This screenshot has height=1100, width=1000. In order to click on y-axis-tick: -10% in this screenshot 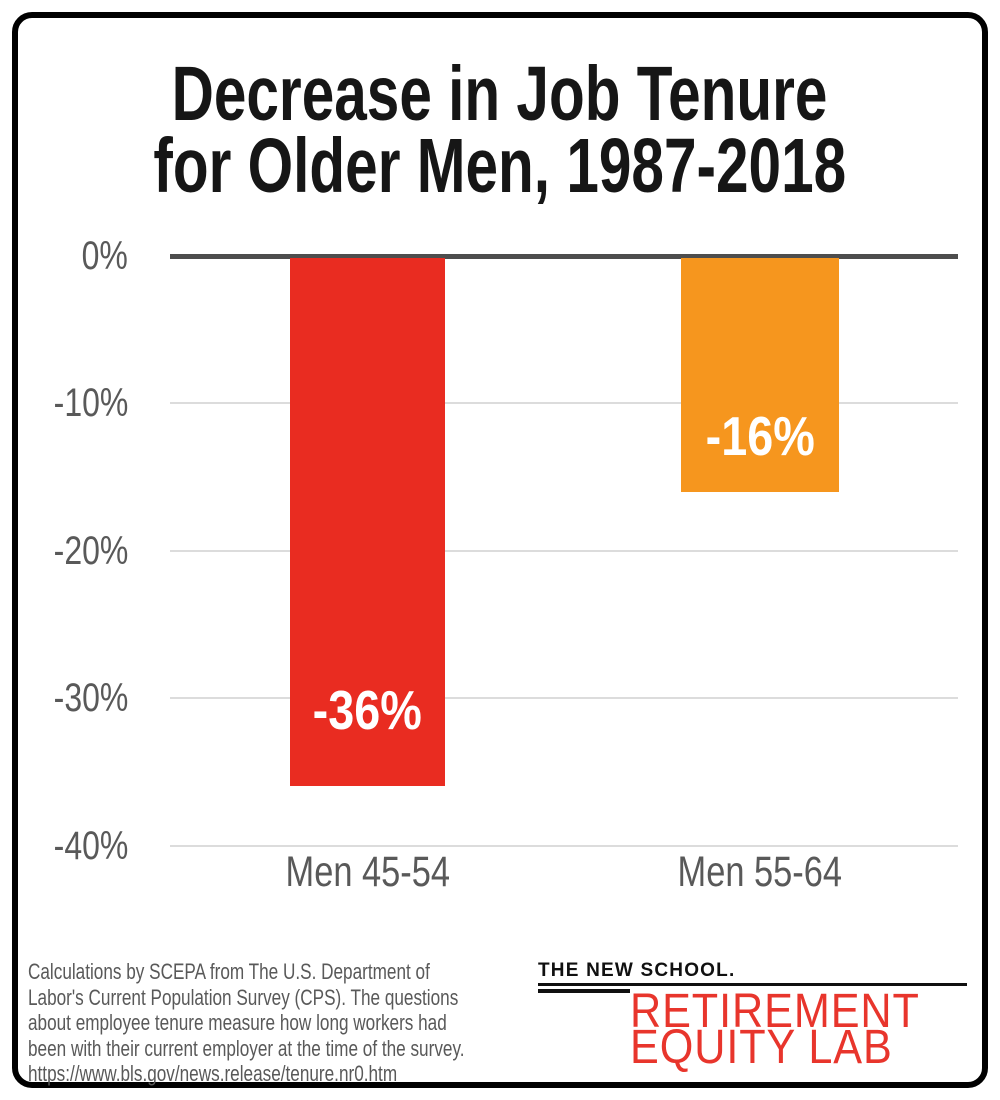, I will do `click(90, 403)`.